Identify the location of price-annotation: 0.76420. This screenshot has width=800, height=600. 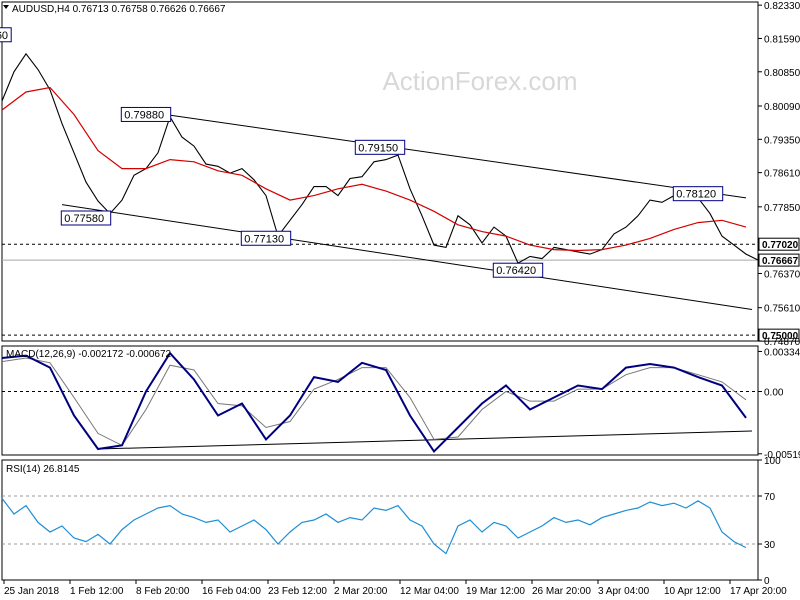
(518, 270).